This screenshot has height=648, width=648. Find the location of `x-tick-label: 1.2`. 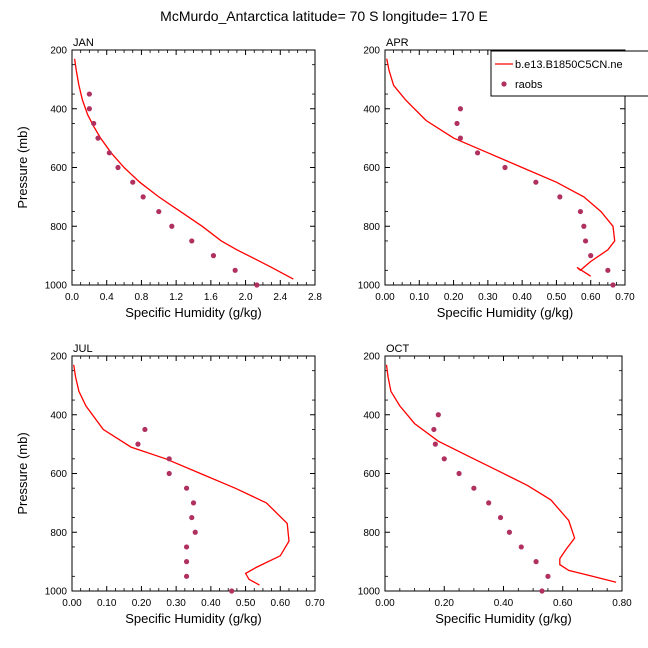

x-tick-label: 1.2 is located at coordinates (176, 297).